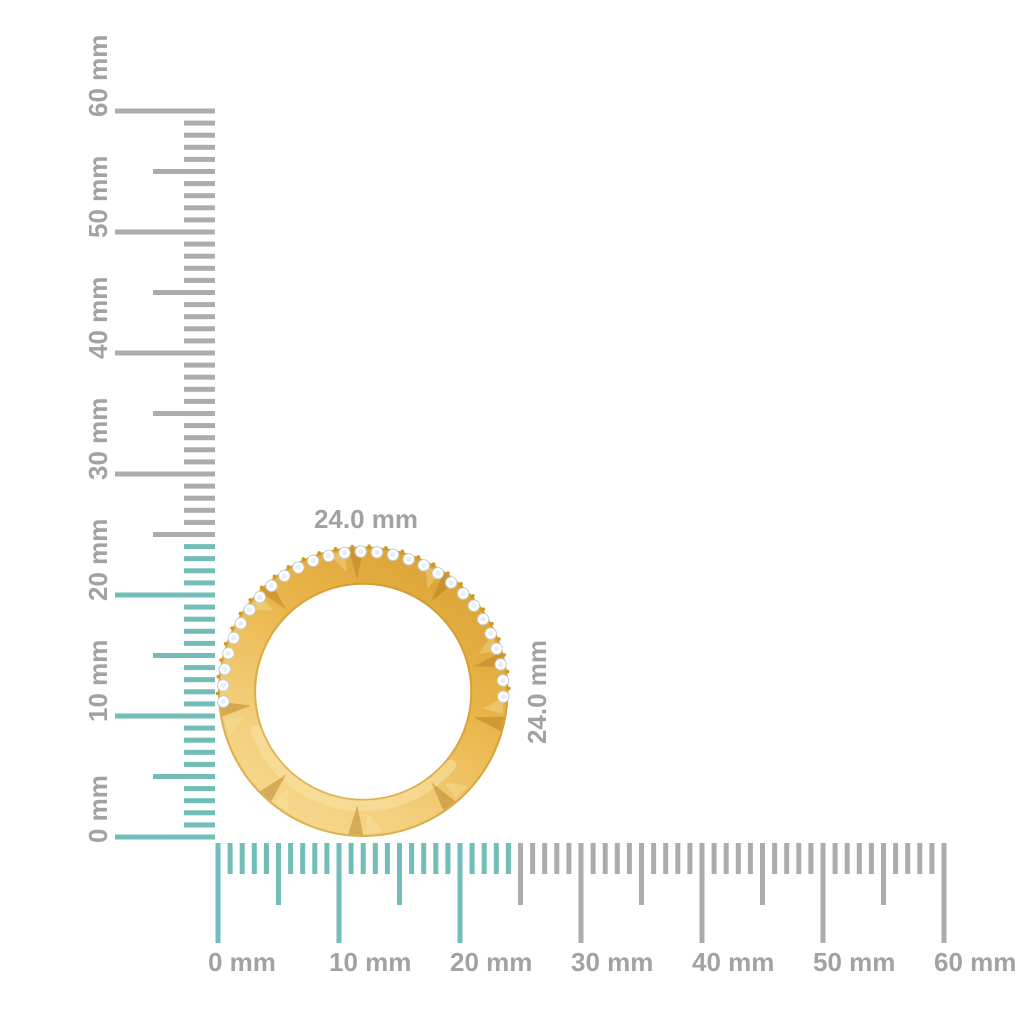 The width and height of the screenshot is (1024, 1024). I want to click on h-tick-59mm, so click(932, 858).